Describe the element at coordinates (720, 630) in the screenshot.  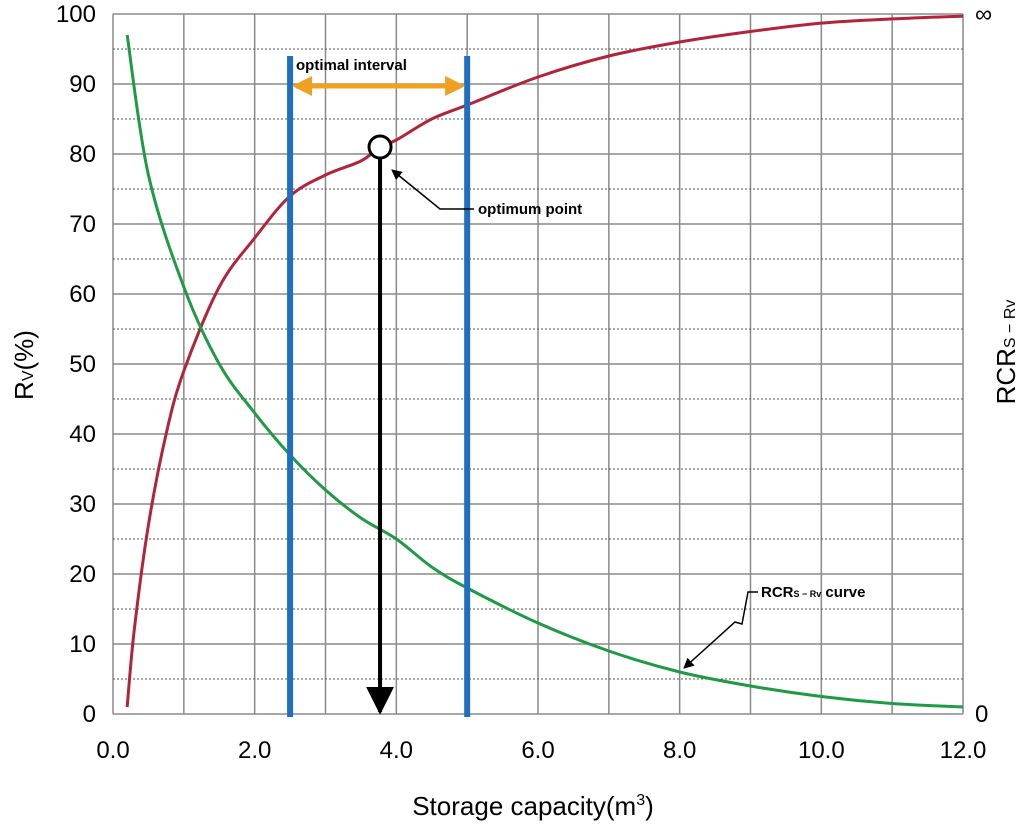
I see `curve-leader-line` at that location.